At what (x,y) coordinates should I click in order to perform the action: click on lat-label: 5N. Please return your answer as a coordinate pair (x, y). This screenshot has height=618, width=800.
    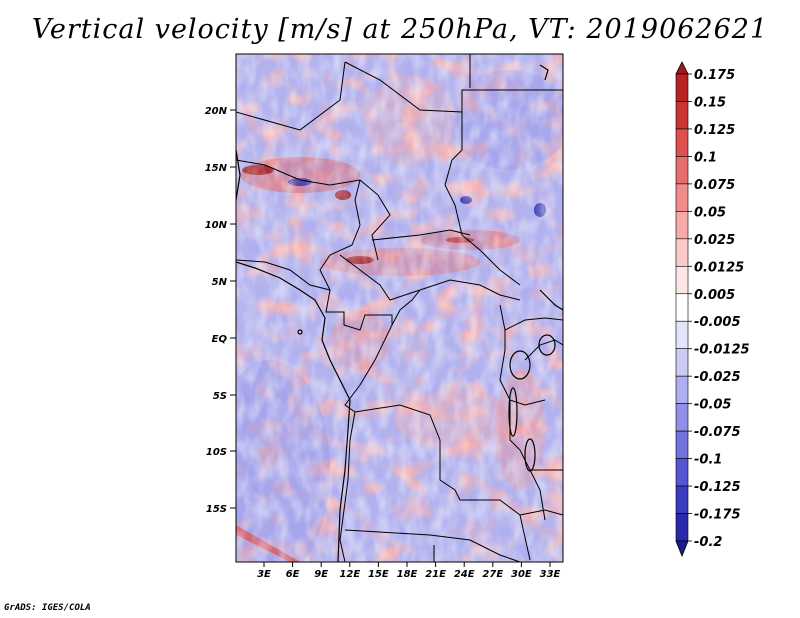
    Looking at the image, I should click on (220, 282).